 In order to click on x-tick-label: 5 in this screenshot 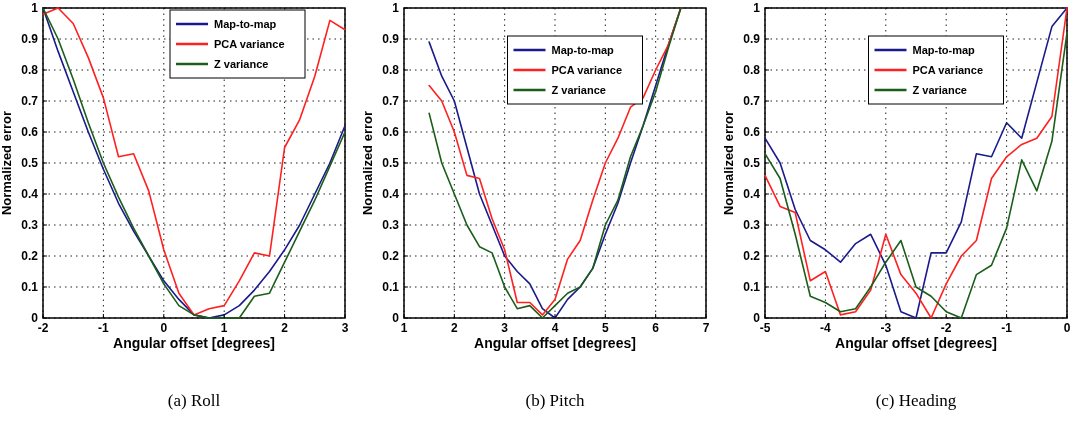, I will do `click(605, 328)`.